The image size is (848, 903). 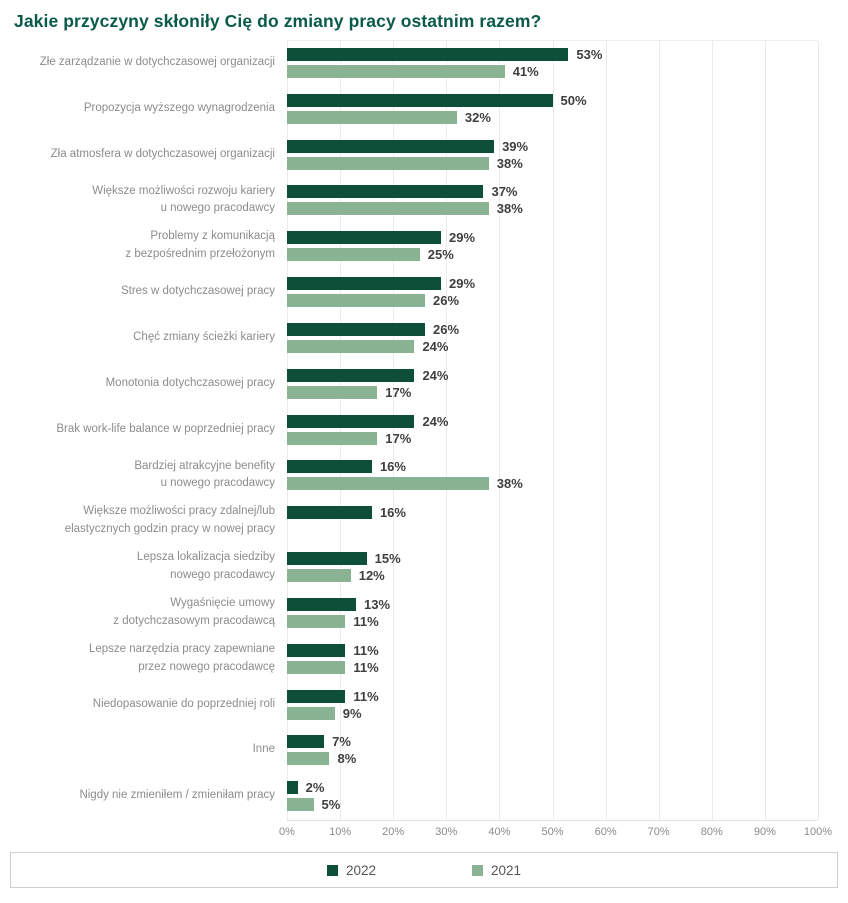 I want to click on chart-row: Niedopasowanie do poprzedniej roli 11% 9%, so click(x=424, y=705).